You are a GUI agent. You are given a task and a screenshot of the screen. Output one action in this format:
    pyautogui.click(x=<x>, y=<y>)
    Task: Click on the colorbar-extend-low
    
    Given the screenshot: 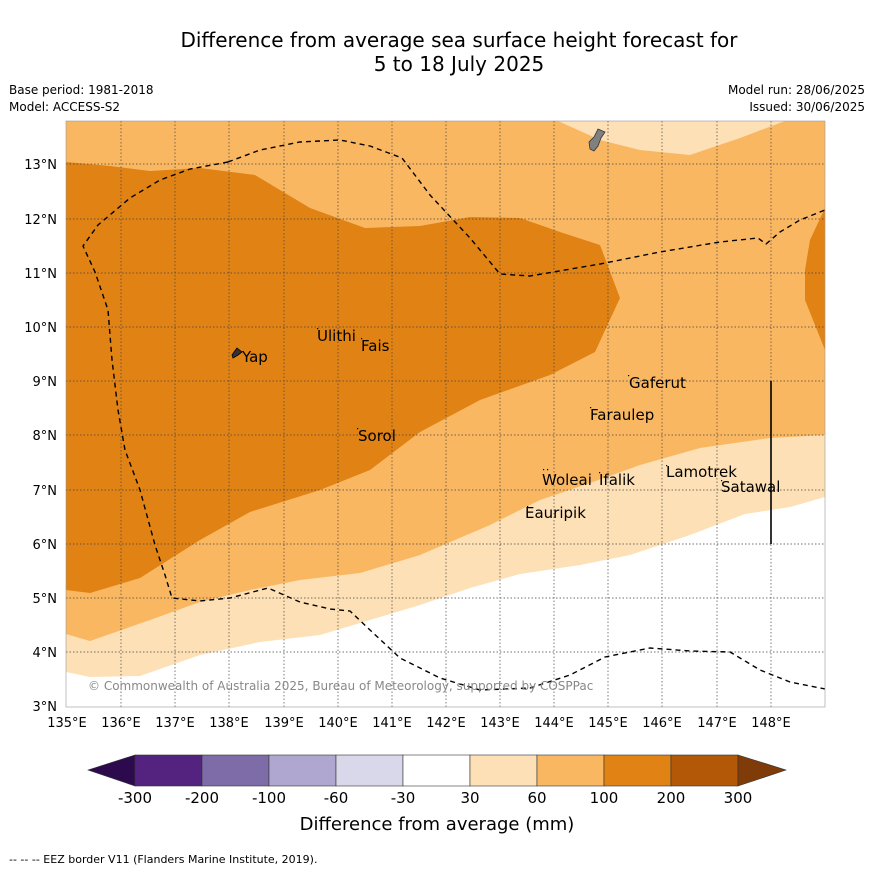 What is the action you would take?
    pyautogui.click(x=111, y=770)
    